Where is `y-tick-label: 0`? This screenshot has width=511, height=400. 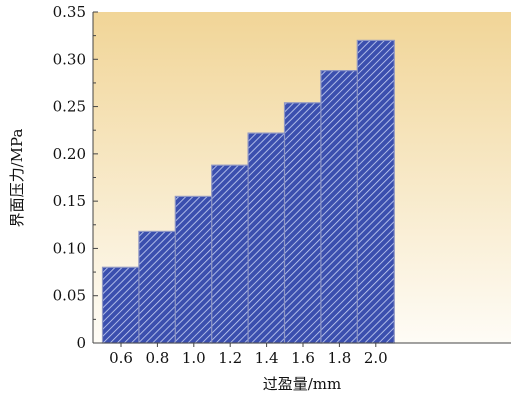 y-tick-label: 0 is located at coordinates (81, 343).